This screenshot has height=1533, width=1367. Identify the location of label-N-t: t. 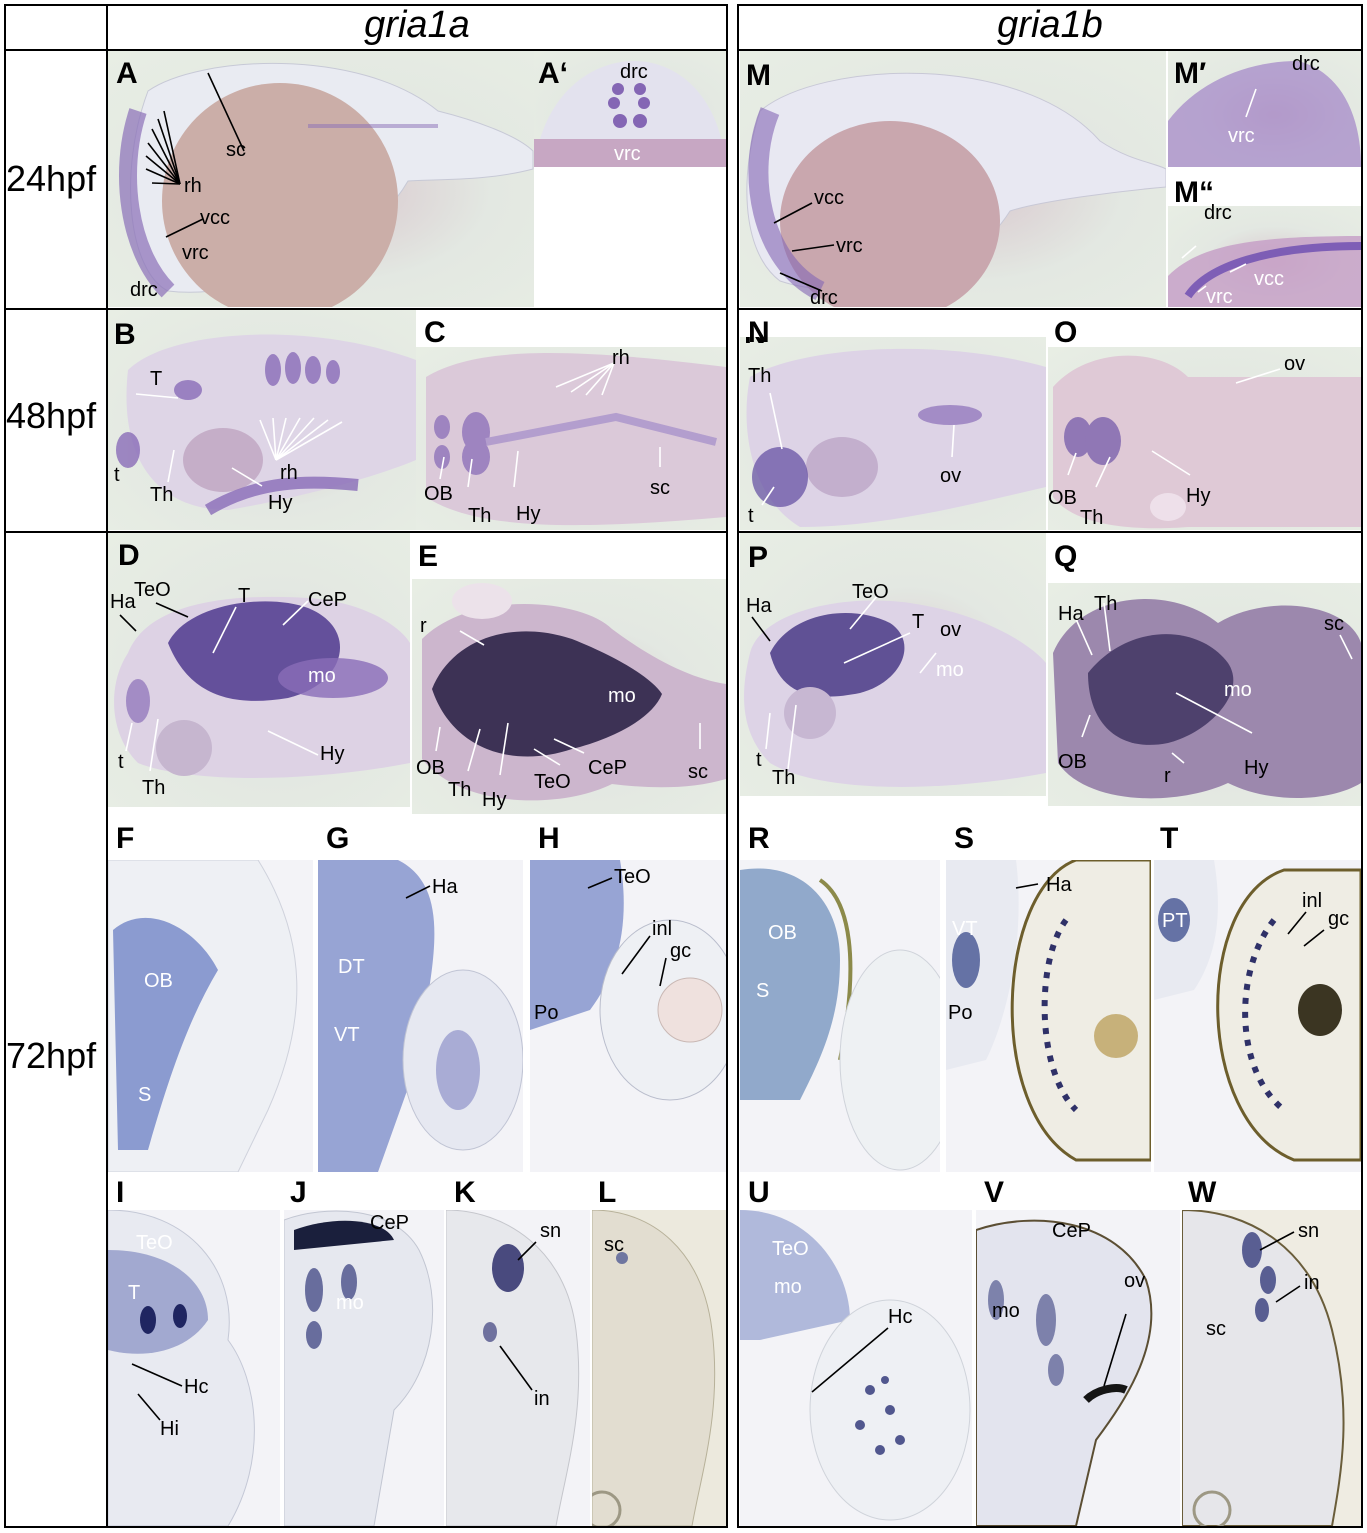
(751, 516).